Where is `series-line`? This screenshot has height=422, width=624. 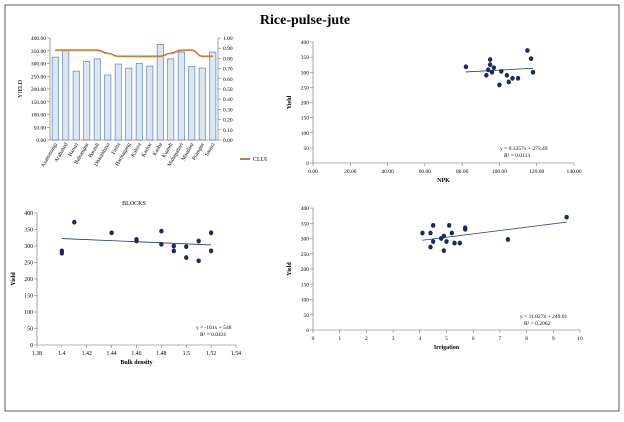
series-line is located at coordinates (134, 54).